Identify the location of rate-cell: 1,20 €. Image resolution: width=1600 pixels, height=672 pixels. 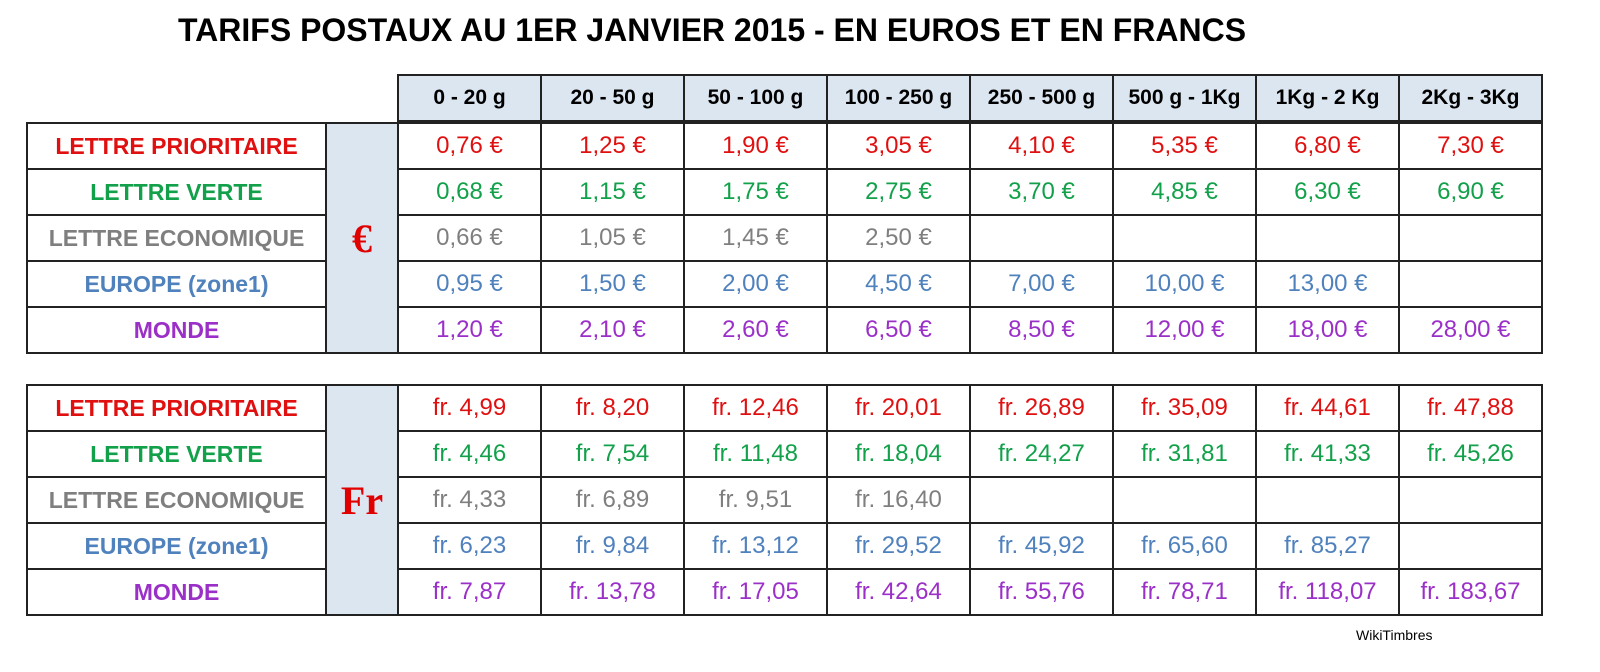
(469, 330).